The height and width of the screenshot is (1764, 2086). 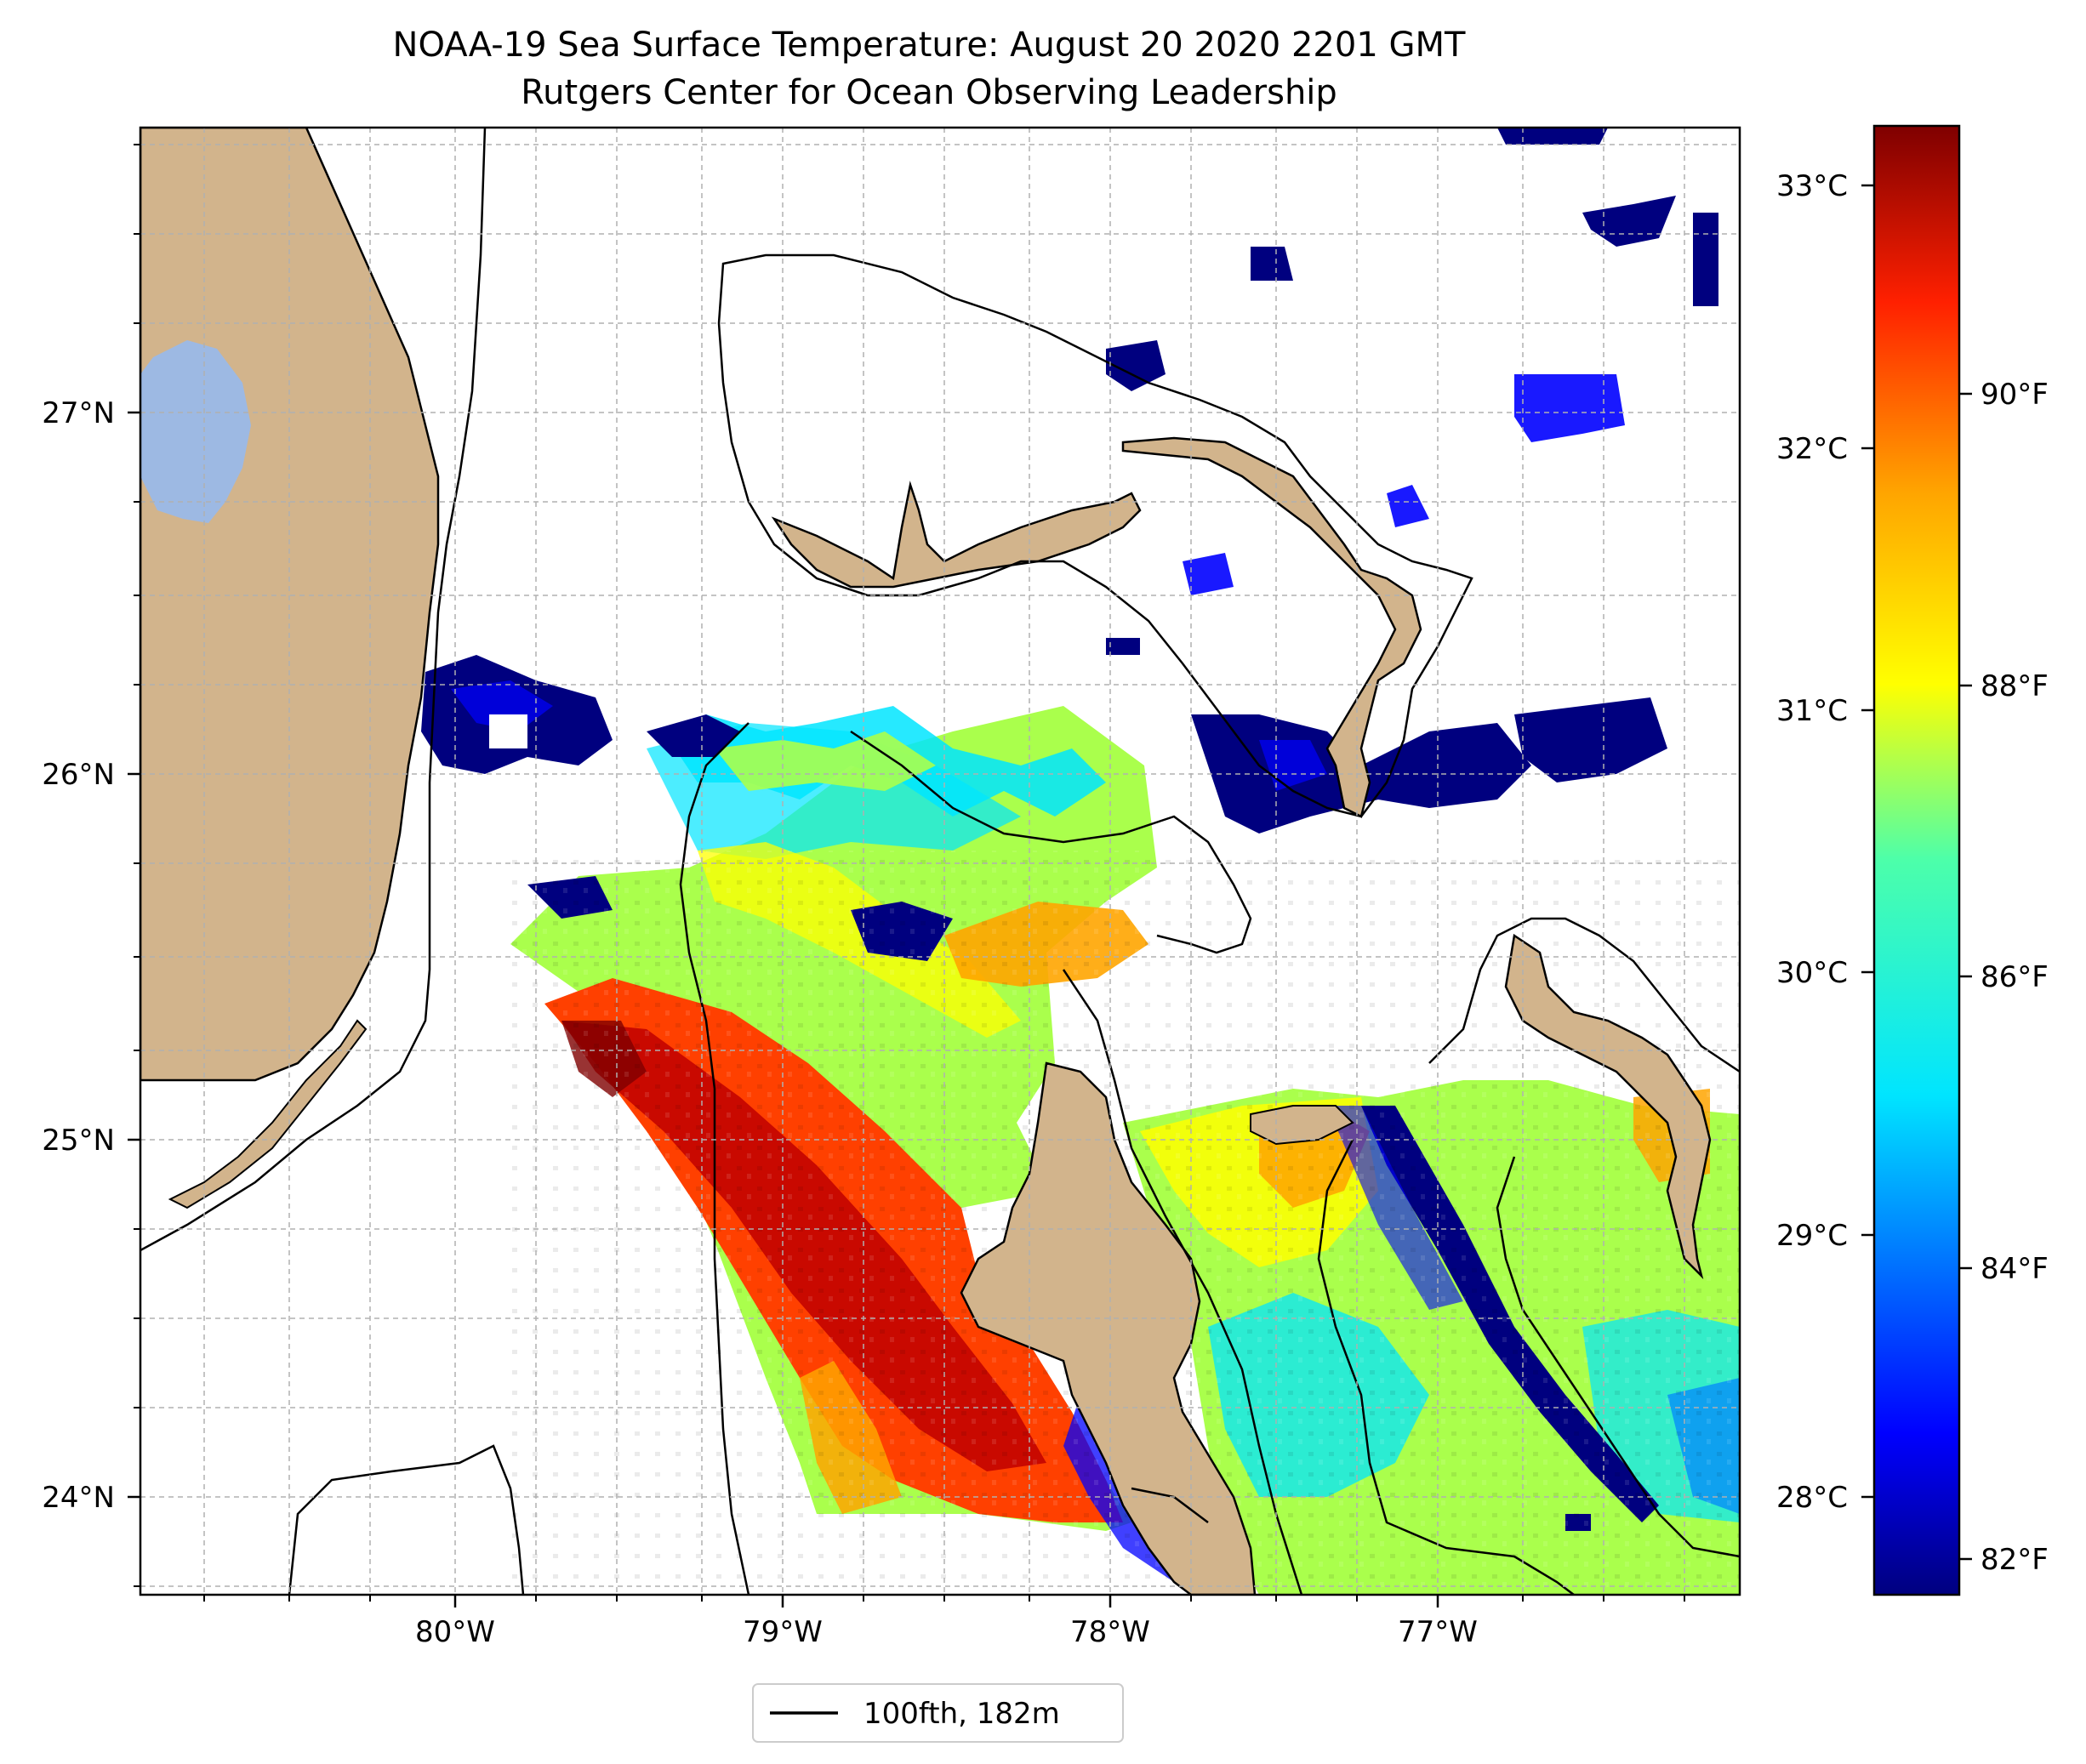 I want to click on colorbar-f-88: 88°F, so click(x=2015, y=686).